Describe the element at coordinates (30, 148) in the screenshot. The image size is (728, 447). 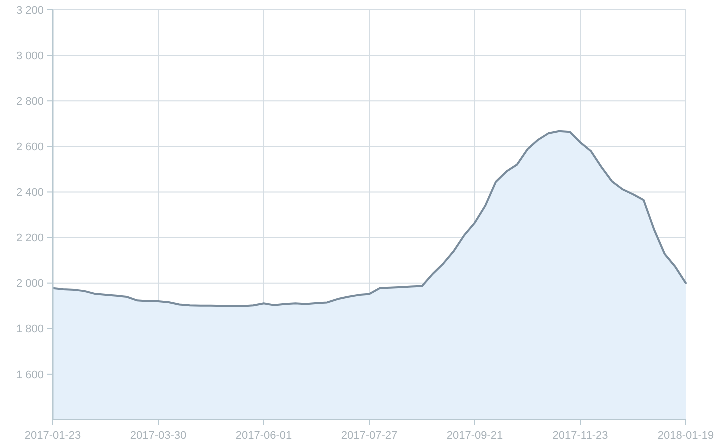
I see `y-tick-label: 2 600` at that location.